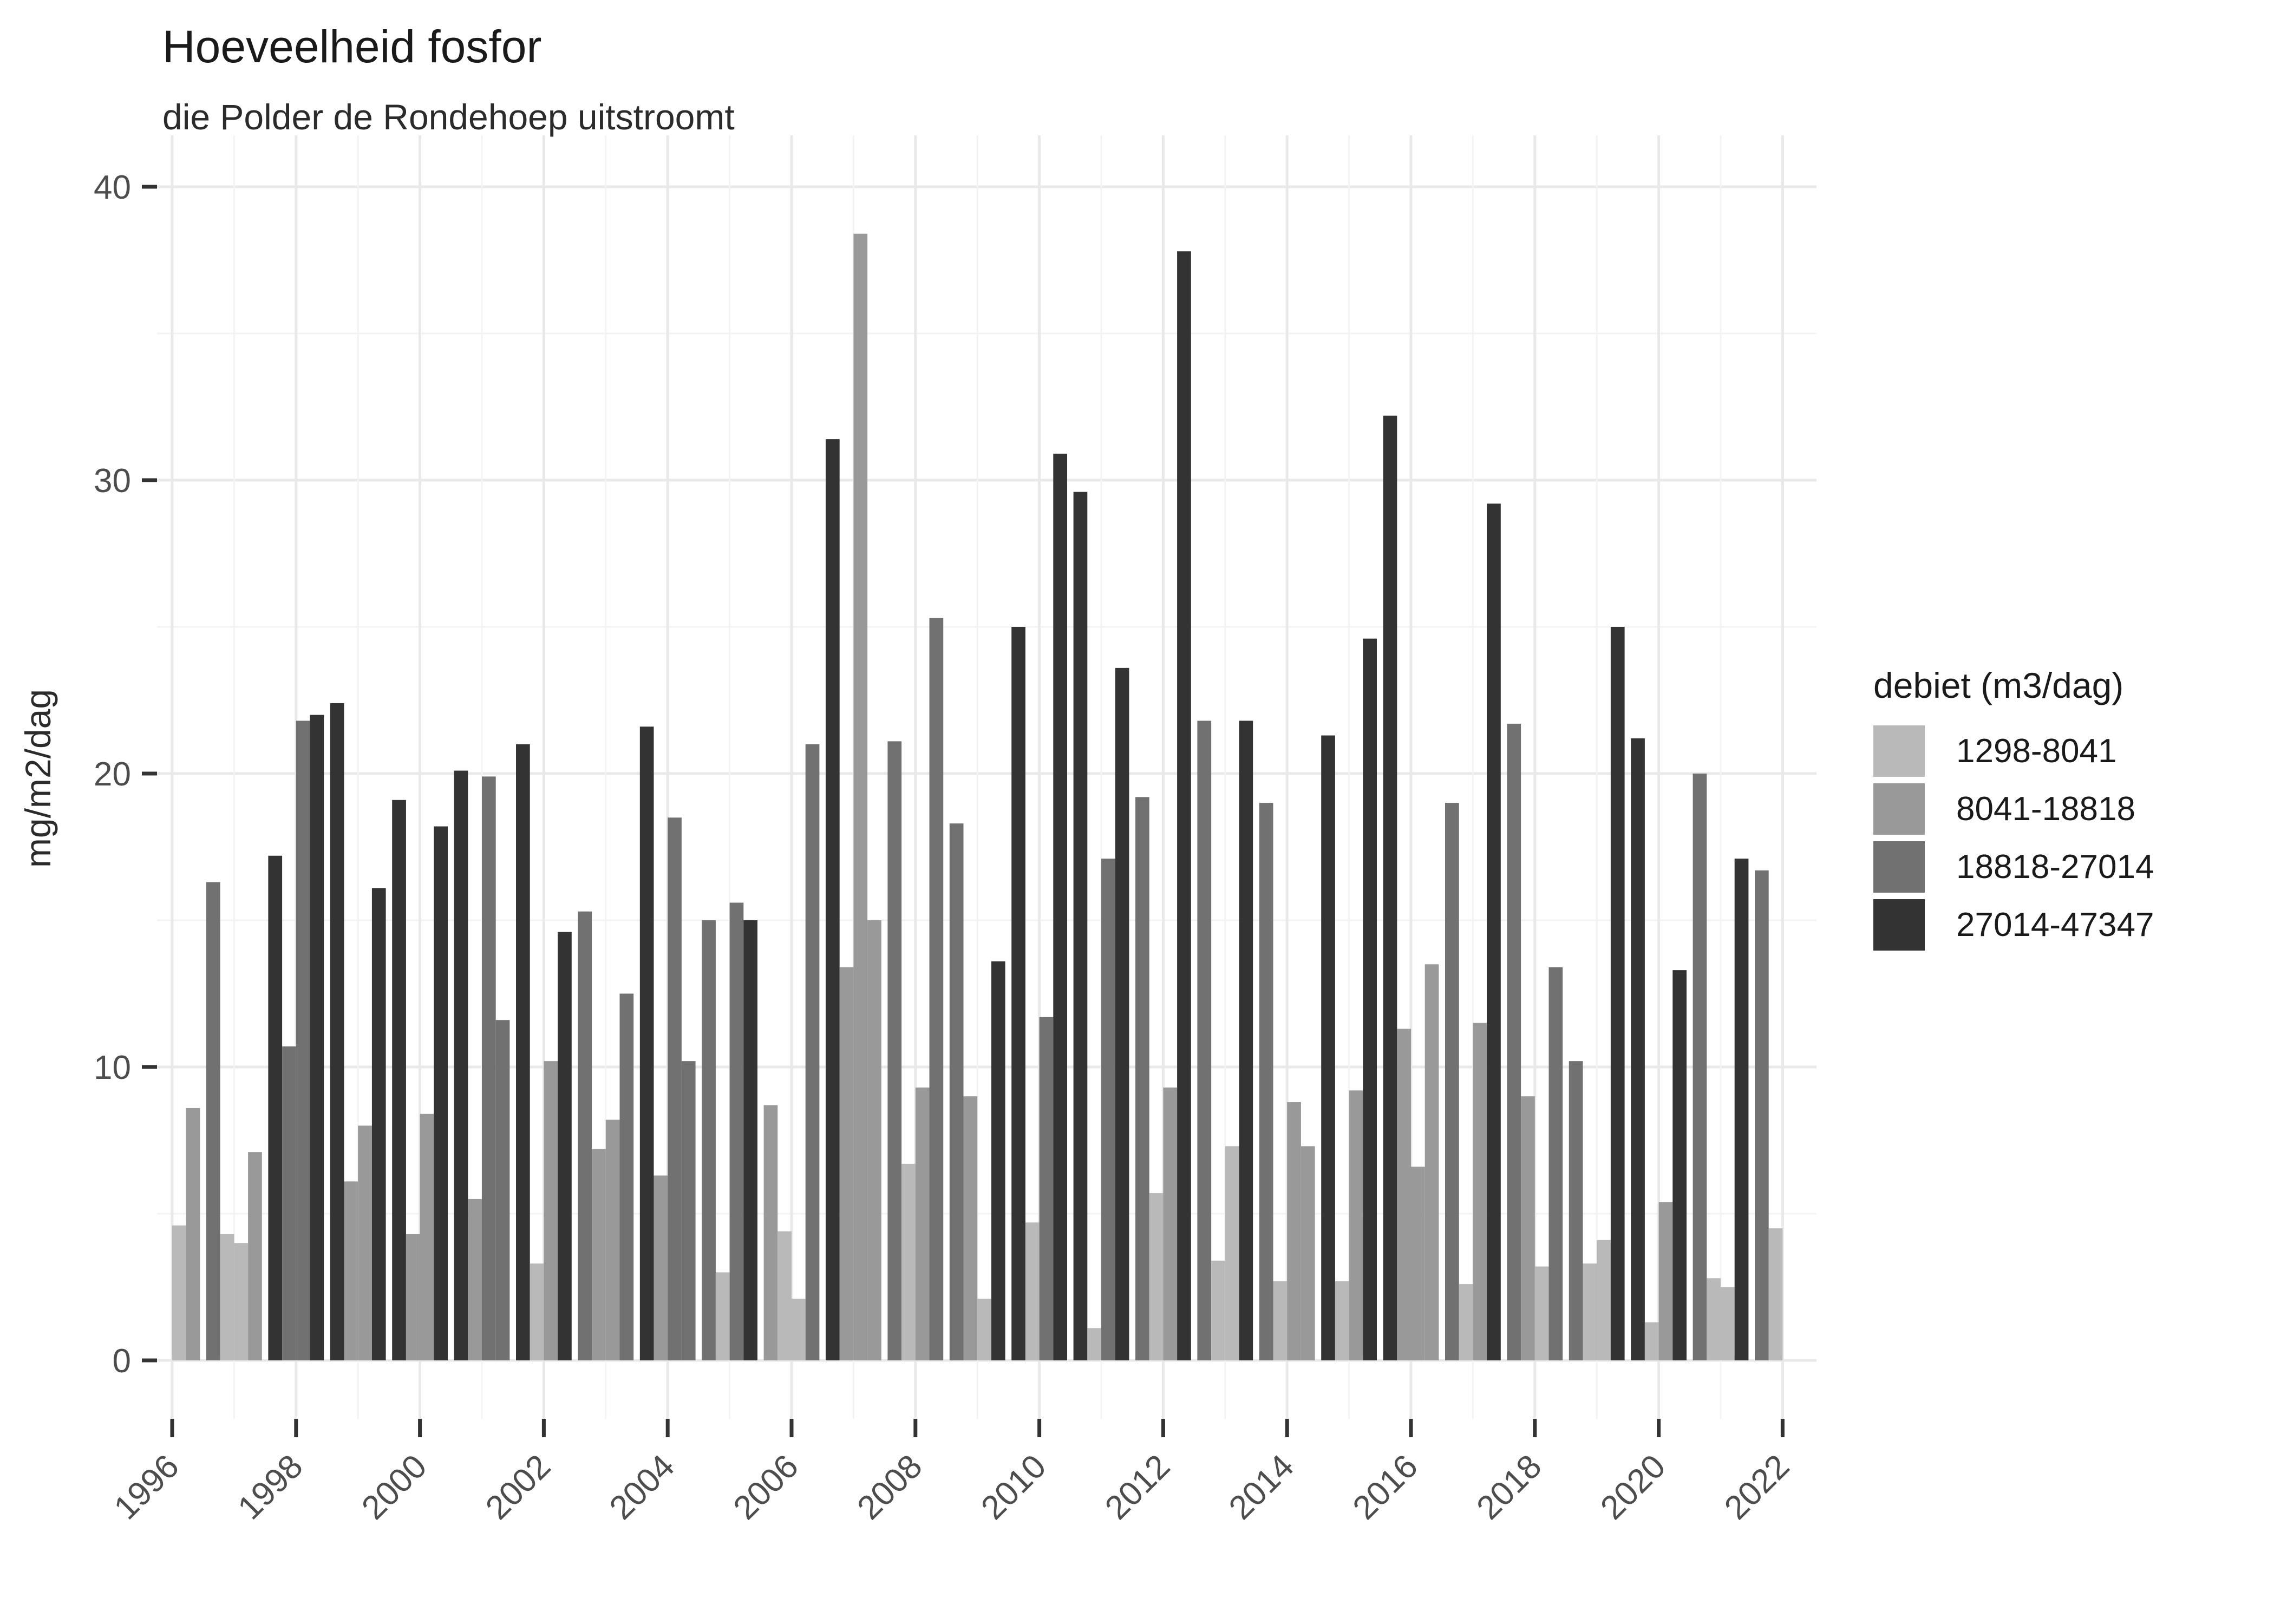  What do you see at coordinates (1466, 1322) in the screenshot?
I see `bar-2017-q2` at bounding box center [1466, 1322].